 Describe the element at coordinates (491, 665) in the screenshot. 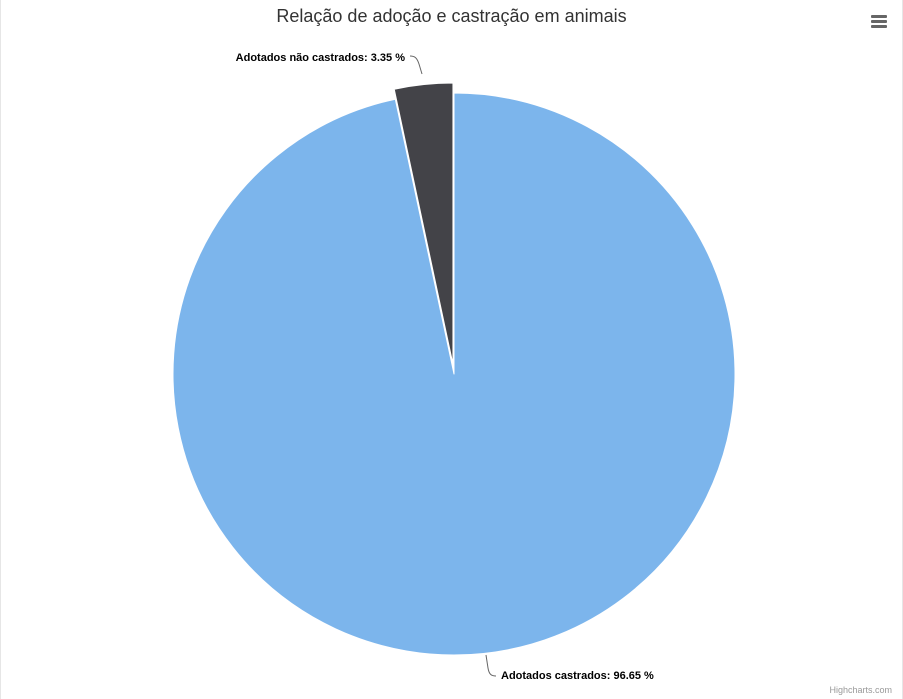

I see `connector-adotados-castrados` at that location.